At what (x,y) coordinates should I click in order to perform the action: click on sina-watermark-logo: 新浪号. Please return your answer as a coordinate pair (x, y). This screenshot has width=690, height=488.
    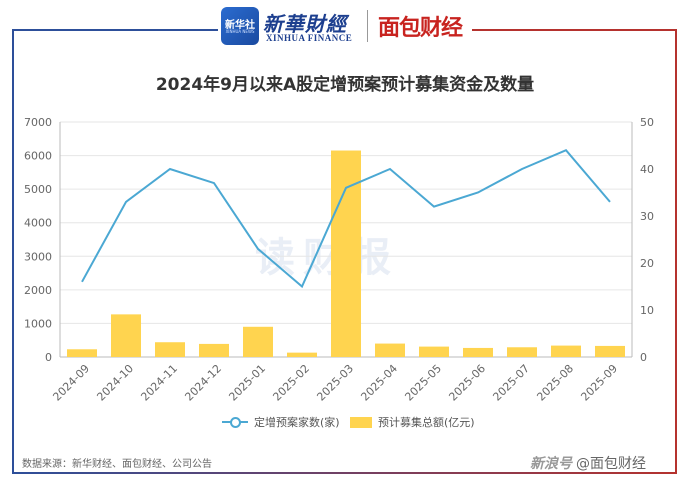
    Looking at the image, I should click on (551, 464).